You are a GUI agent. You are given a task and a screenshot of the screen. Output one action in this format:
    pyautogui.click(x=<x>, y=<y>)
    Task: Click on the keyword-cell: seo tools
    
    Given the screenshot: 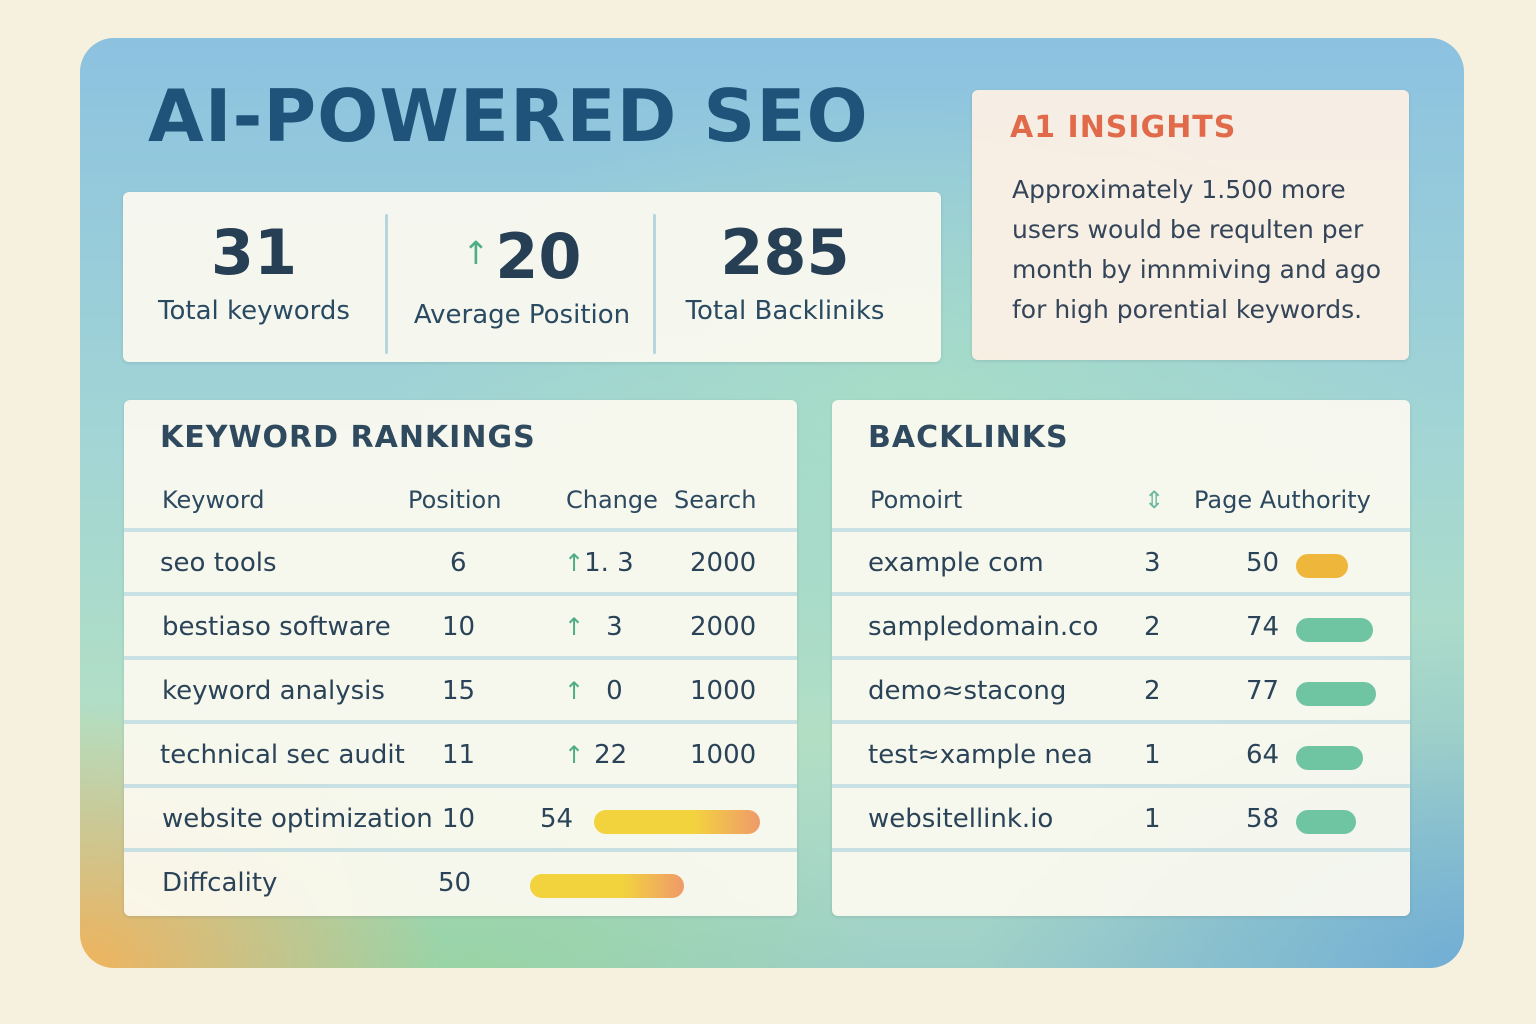 What is the action you would take?
    pyautogui.click(x=218, y=563)
    